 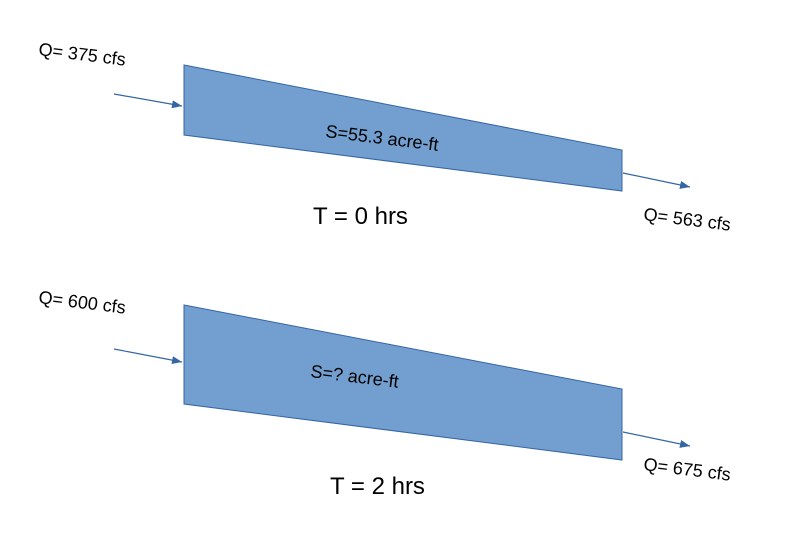 What do you see at coordinates (82, 302) in the screenshot?
I see `inflow-label: Q= 600 cfs` at bounding box center [82, 302].